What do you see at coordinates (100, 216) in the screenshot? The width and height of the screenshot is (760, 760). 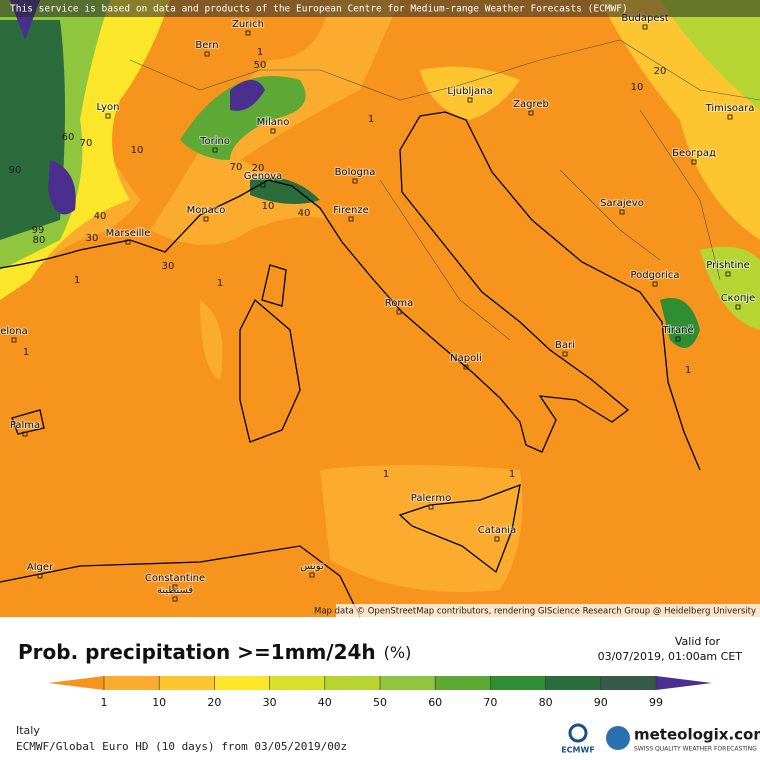 I see `contour-label: 40` at bounding box center [100, 216].